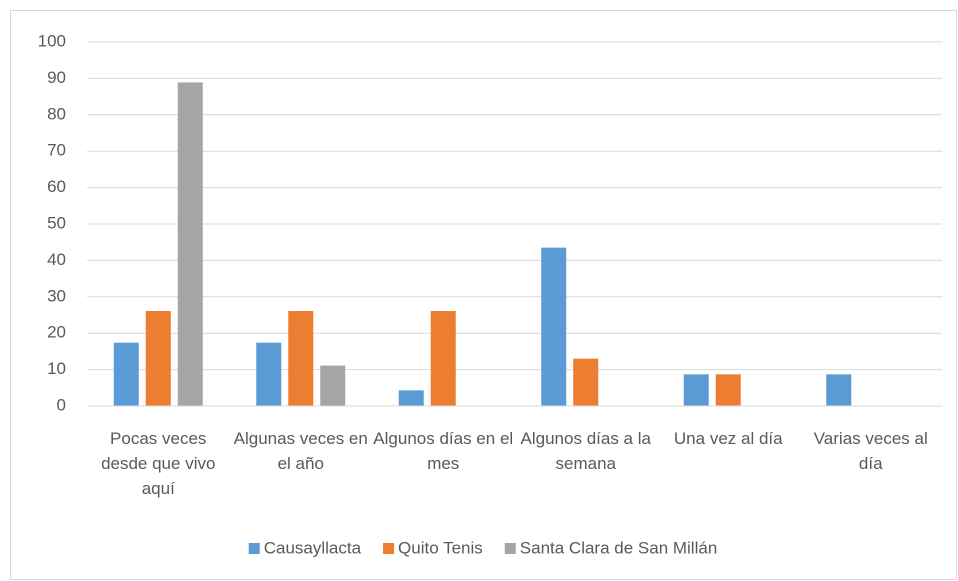 This screenshot has width=958, height=581. Describe the element at coordinates (56, 186) in the screenshot. I see `y-tick-label: 60` at that location.